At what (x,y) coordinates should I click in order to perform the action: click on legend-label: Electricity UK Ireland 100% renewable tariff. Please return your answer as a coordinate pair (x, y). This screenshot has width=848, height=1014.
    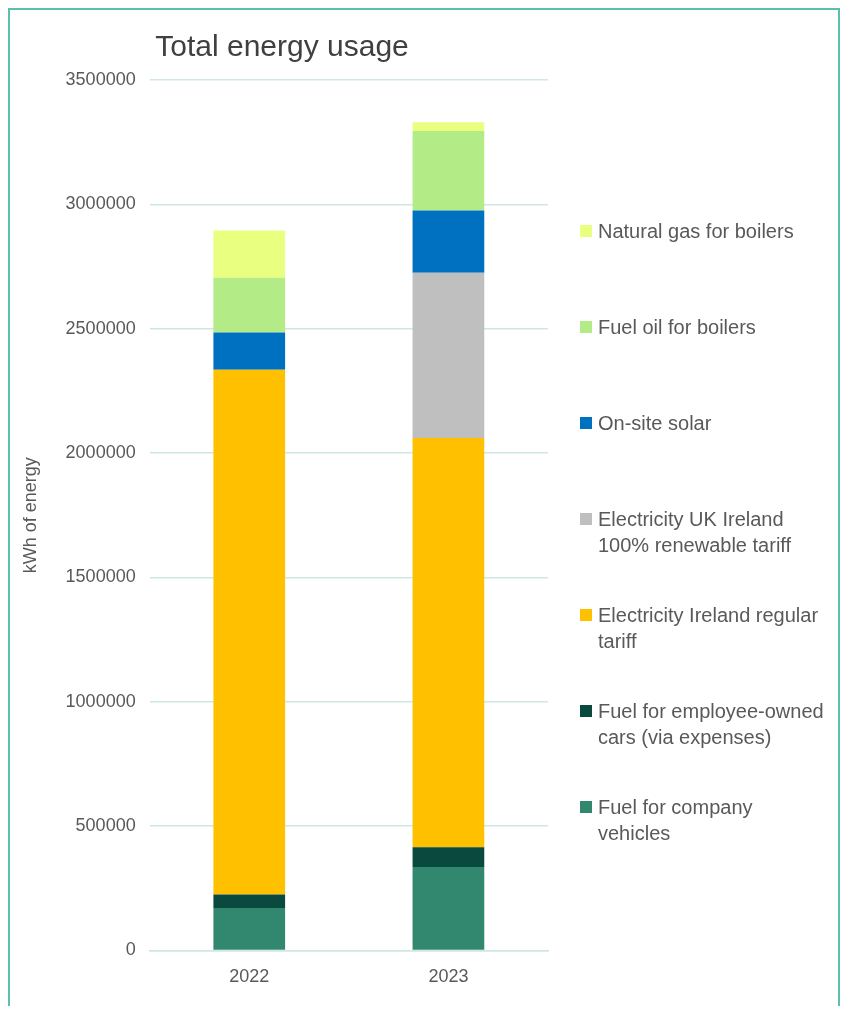
    Looking at the image, I should click on (695, 532).